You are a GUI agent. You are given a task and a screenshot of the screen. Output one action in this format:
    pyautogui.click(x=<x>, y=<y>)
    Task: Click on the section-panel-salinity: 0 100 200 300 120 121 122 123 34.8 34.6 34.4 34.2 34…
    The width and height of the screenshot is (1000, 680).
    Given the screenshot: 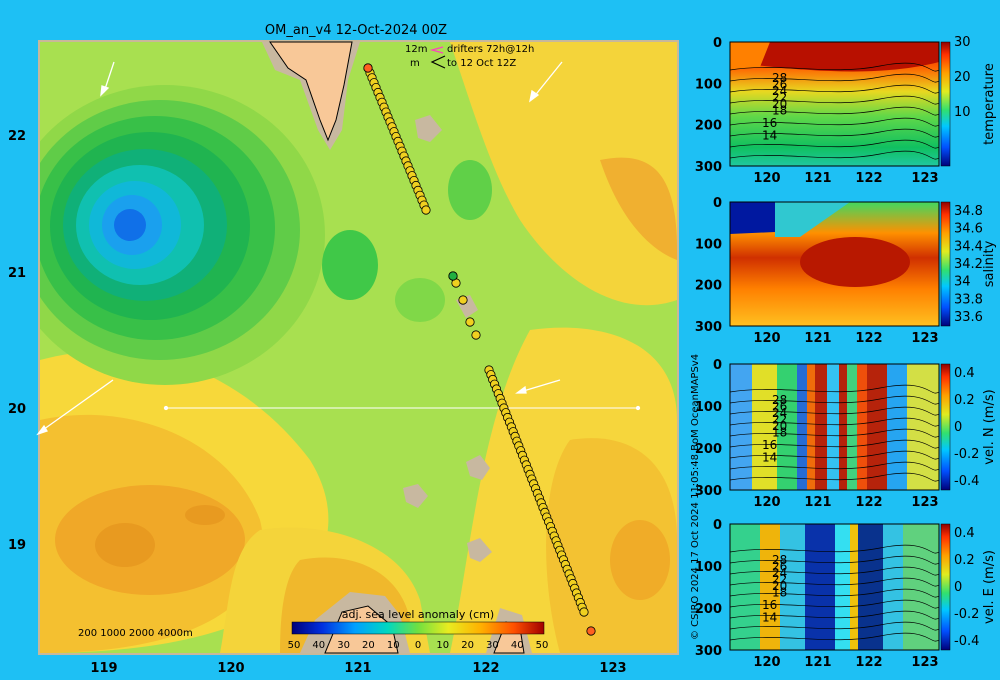 What is the action you would take?
    pyautogui.click(x=846, y=271)
    